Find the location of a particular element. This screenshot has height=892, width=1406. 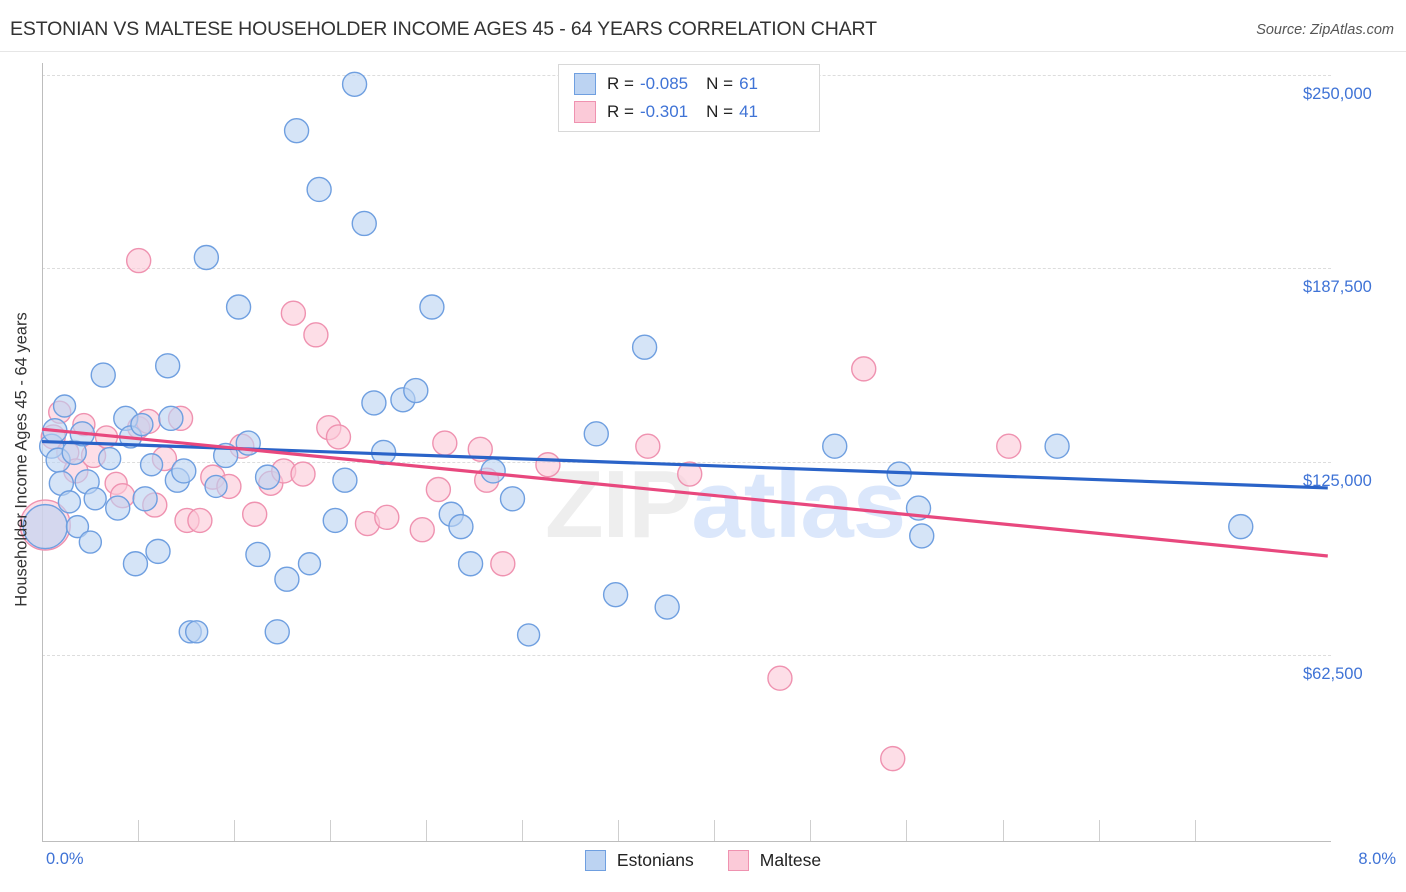

legend-item-estonians: Estonians is located at coordinates (639, 860).